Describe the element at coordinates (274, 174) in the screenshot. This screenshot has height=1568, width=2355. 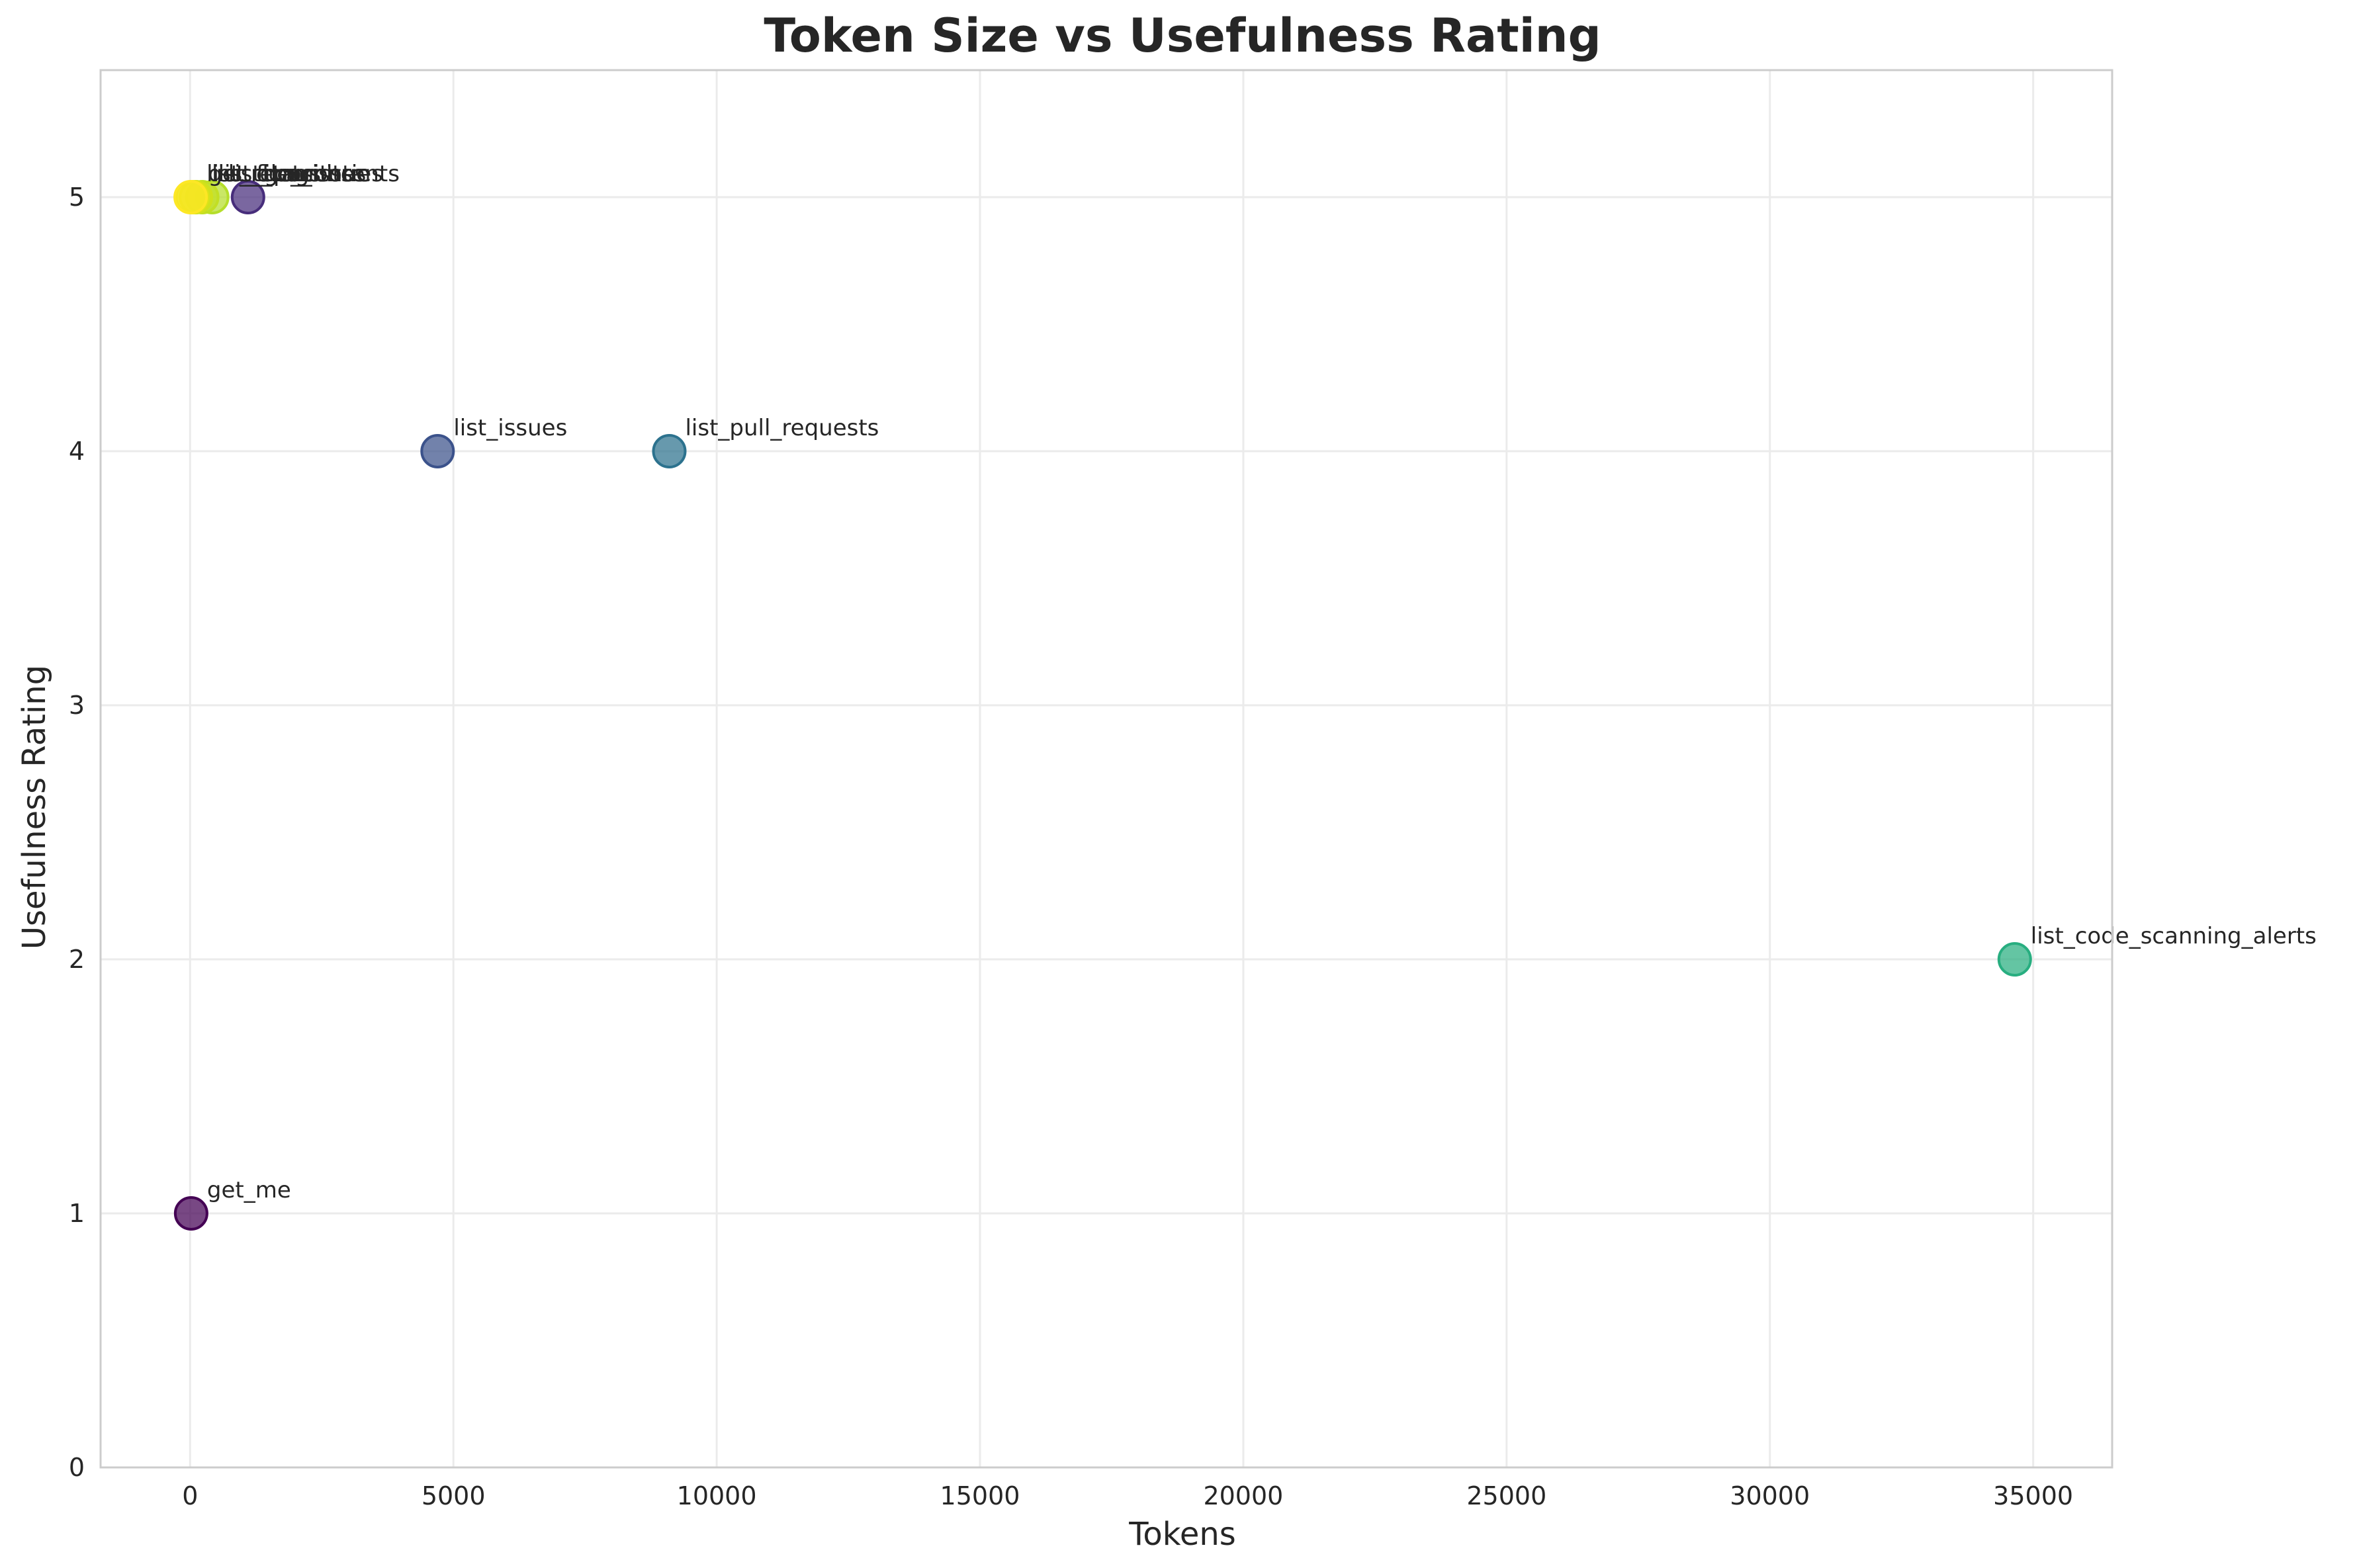
I see `overlapping-point-label: list_tags` at that location.